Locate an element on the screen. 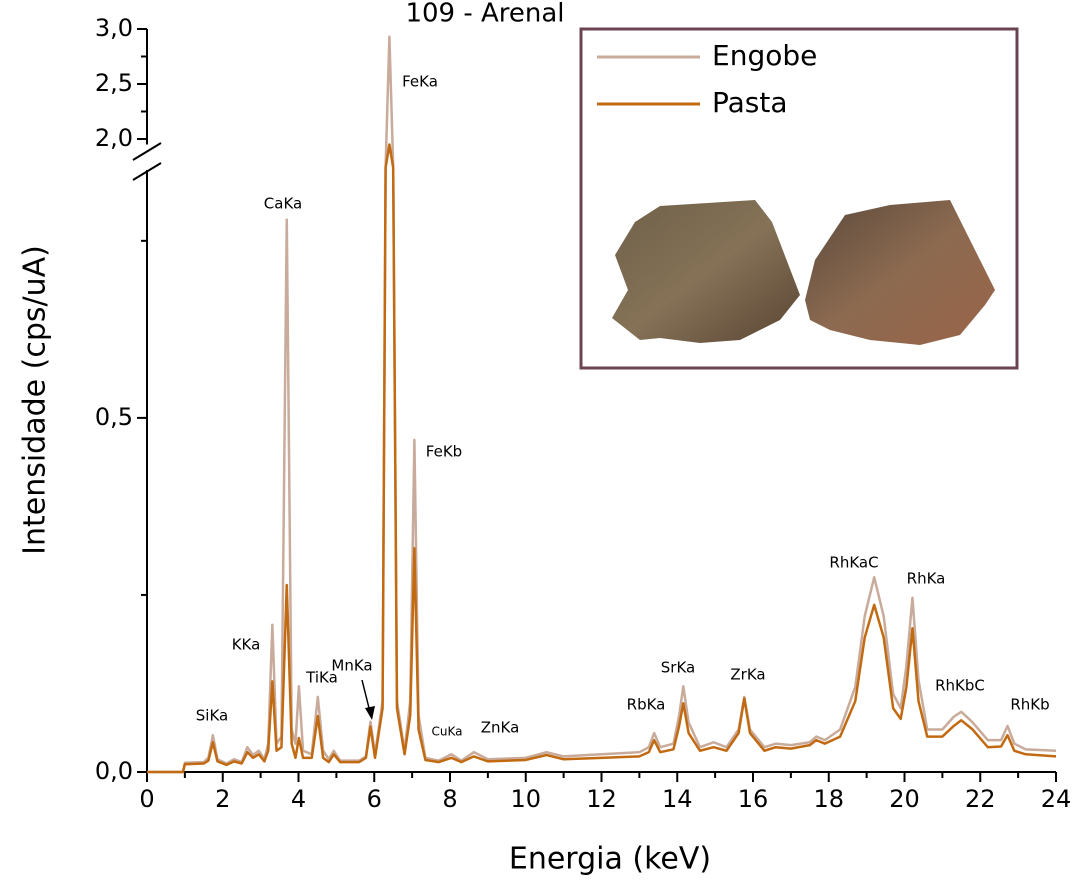 The image size is (1075, 882). x-tick-label: 0 is located at coordinates (146, 799).